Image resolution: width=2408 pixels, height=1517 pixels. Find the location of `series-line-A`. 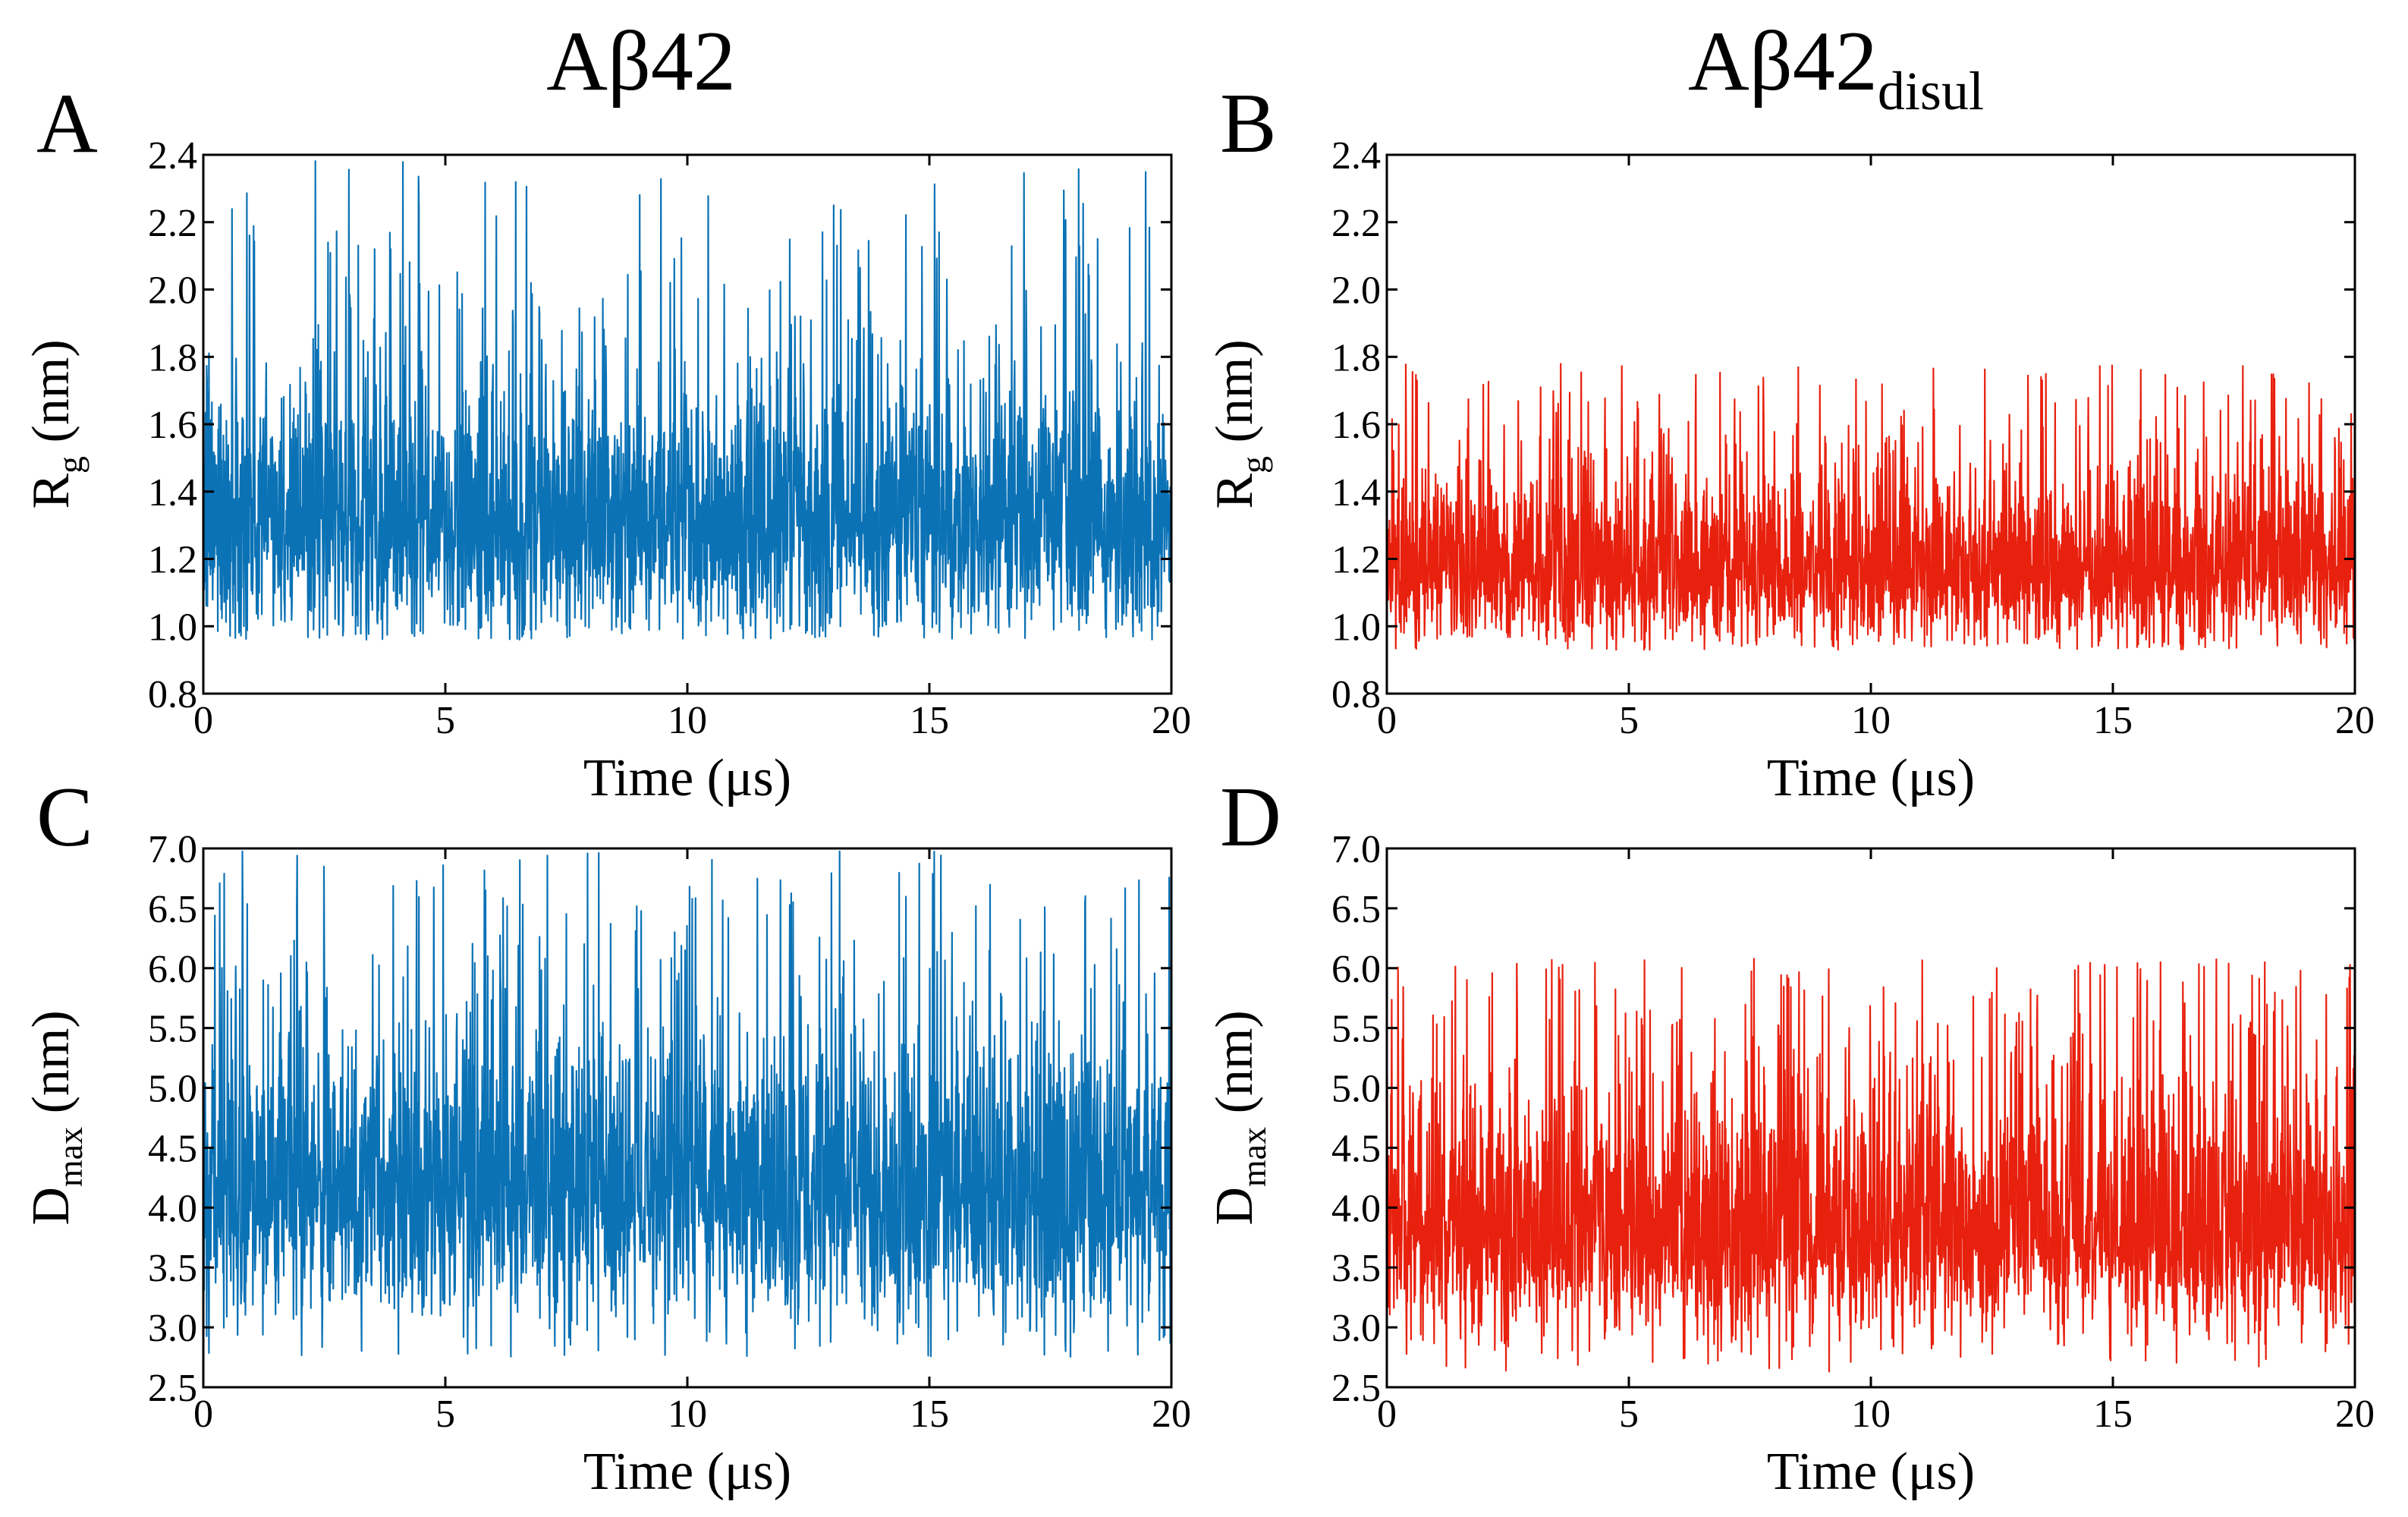

series-line-A is located at coordinates (687, 400).